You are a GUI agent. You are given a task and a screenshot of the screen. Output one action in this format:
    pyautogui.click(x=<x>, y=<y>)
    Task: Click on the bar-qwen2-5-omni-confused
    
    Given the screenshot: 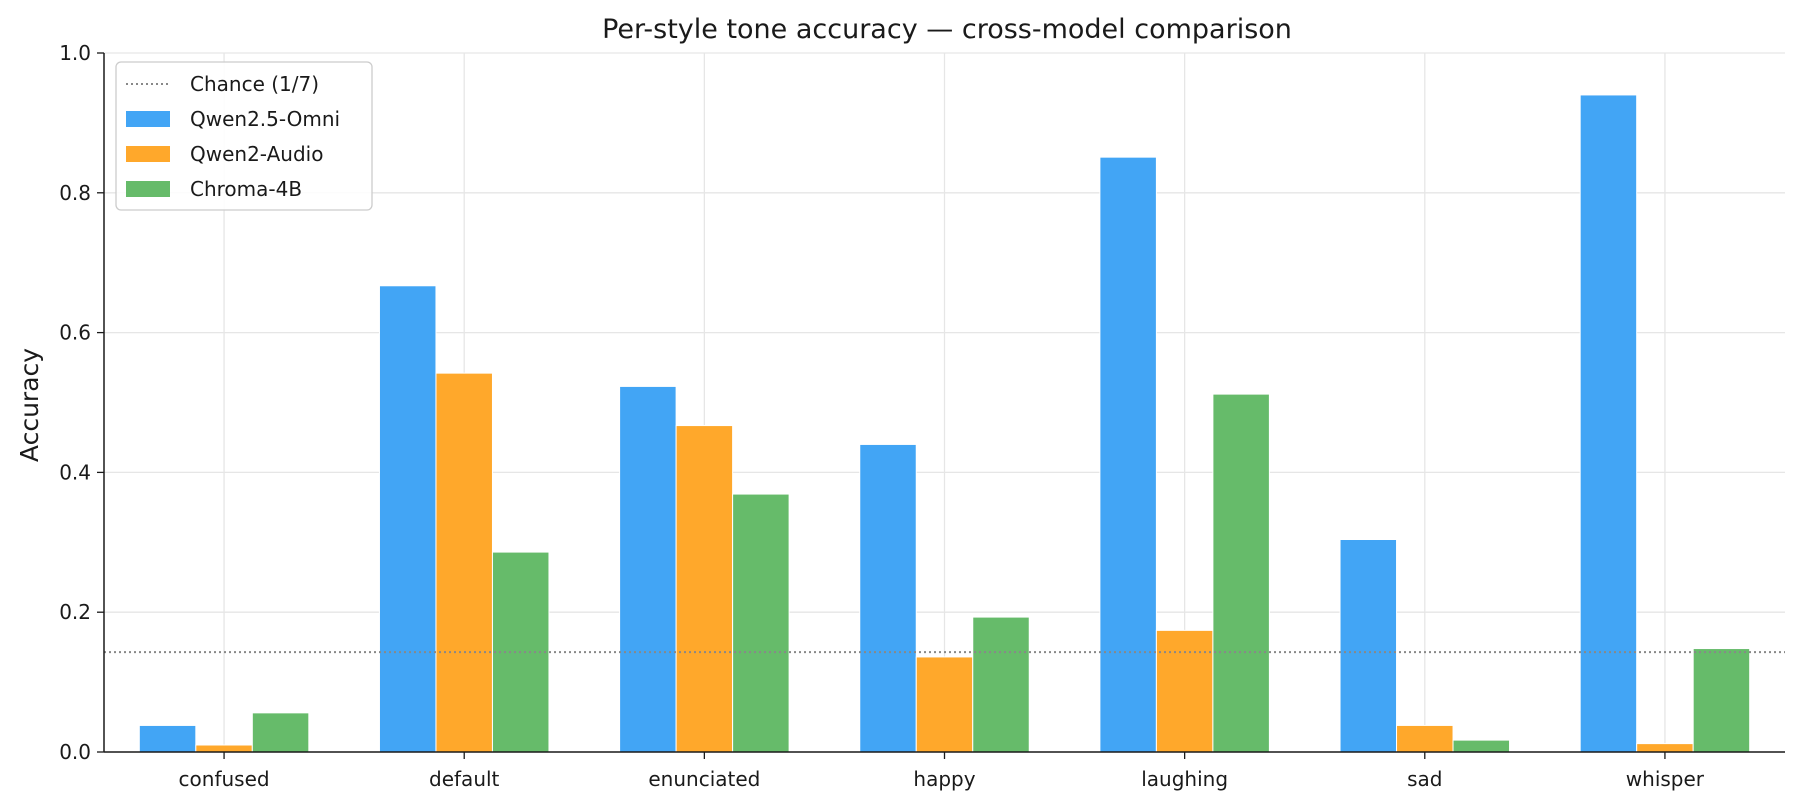 What is the action you would take?
    pyautogui.click(x=167, y=738)
    